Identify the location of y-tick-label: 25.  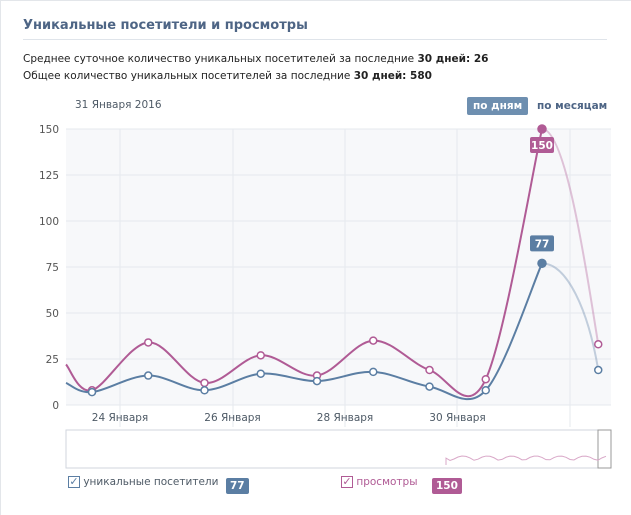
(52, 360).